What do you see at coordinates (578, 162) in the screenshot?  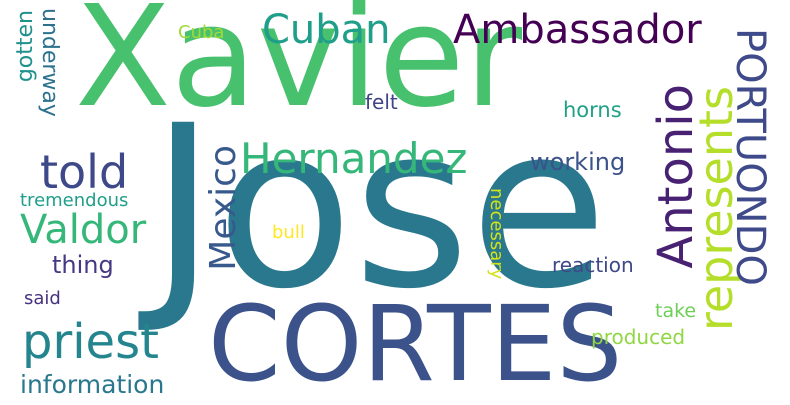 I see `word-working: working` at bounding box center [578, 162].